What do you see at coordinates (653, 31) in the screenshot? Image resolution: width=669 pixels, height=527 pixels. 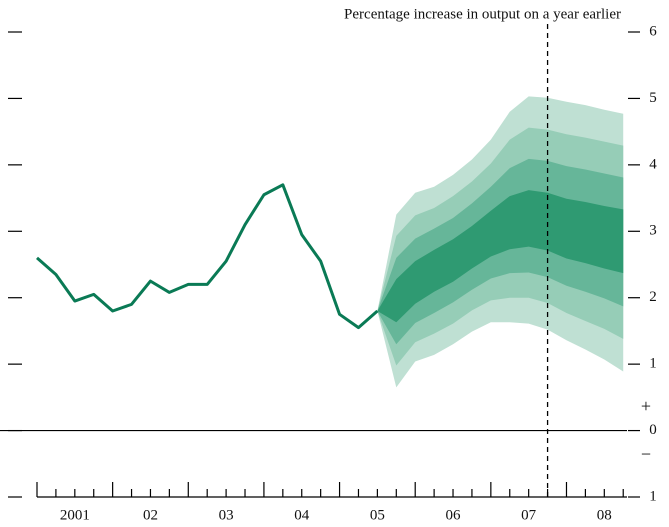 I see `y-tick-label: 6` at bounding box center [653, 31].